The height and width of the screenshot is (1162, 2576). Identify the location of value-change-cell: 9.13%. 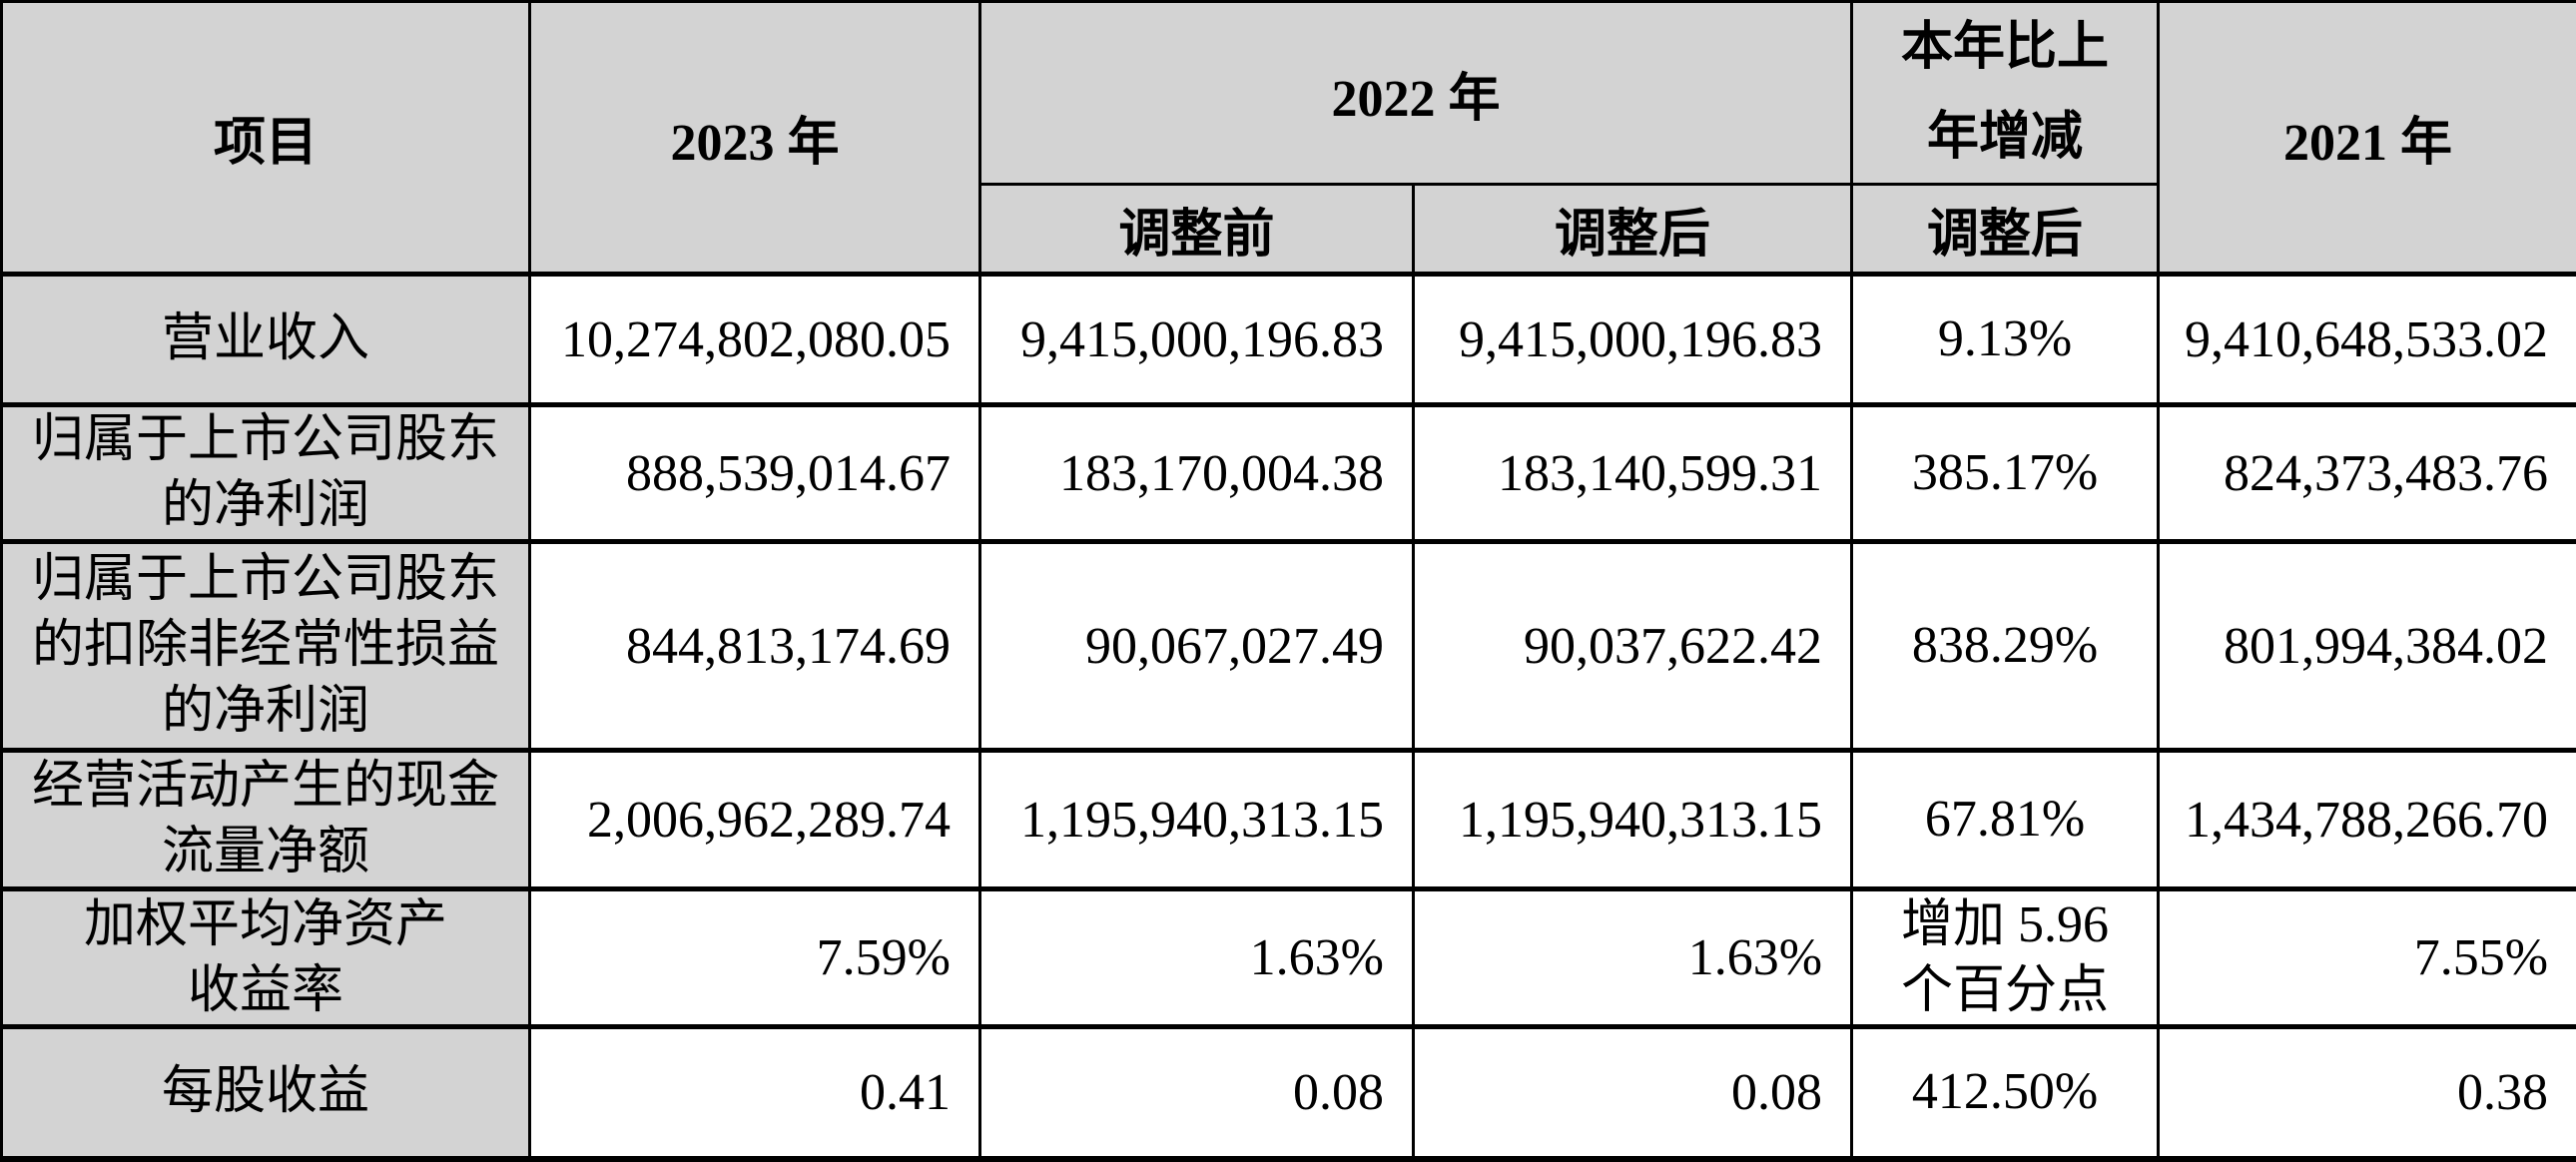
(2005, 340).